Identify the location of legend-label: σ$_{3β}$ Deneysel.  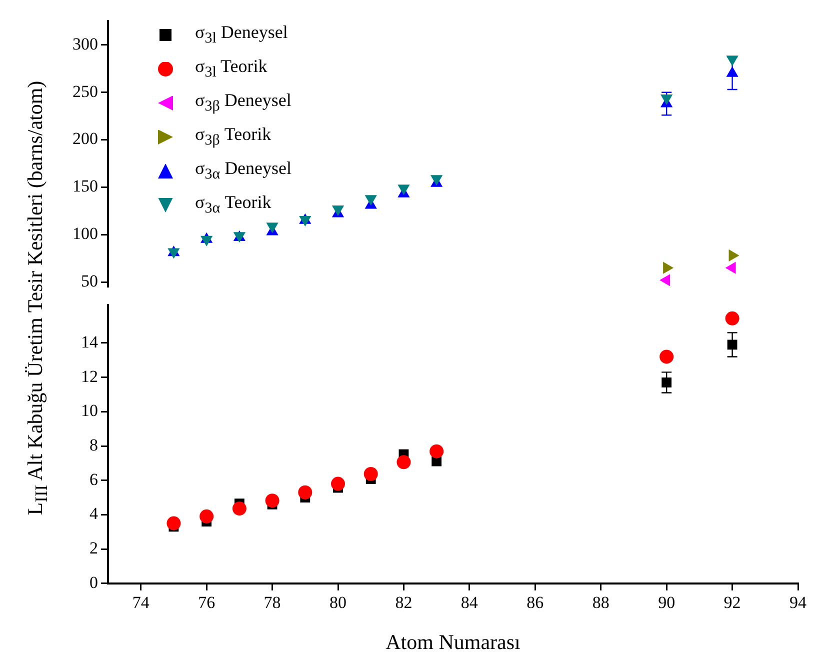
(243, 103).